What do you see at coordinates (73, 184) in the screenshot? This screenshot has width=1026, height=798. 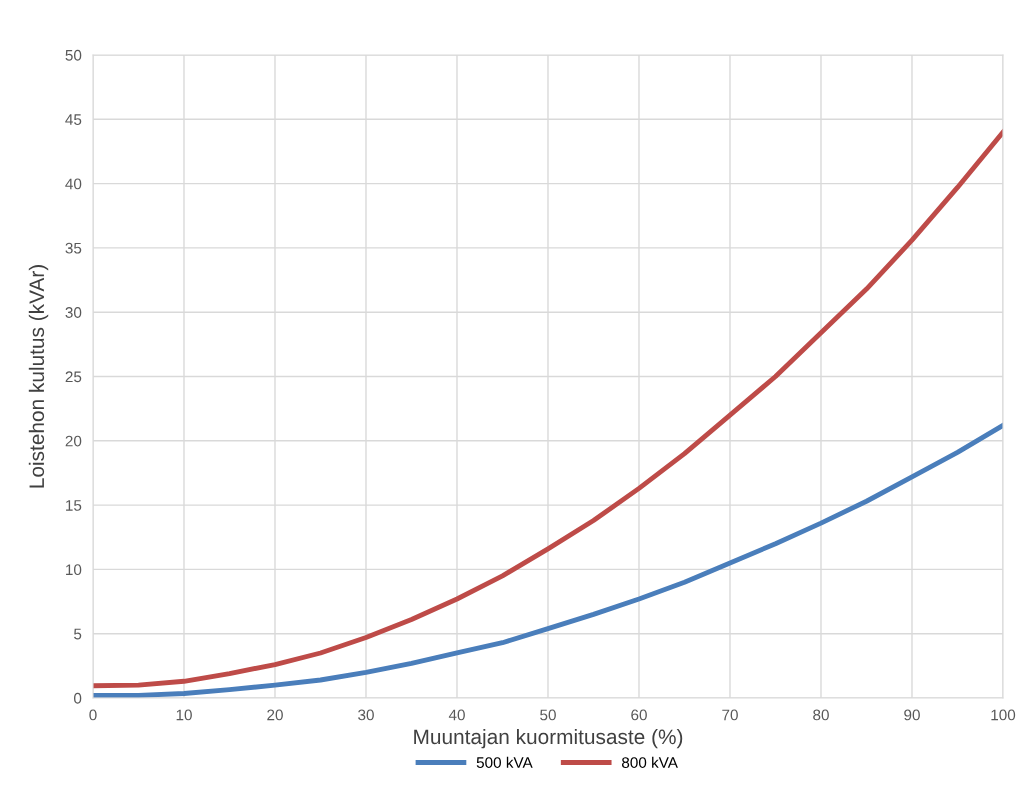 I see `y-tick-label: 40` at bounding box center [73, 184].